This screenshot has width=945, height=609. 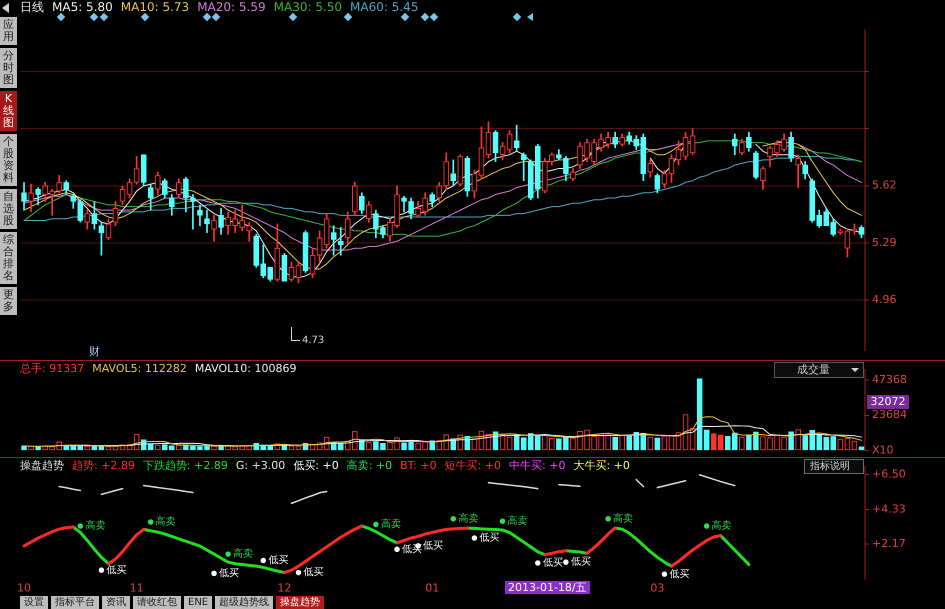 I want to click on button: 指标说明, so click(x=834, y=466).